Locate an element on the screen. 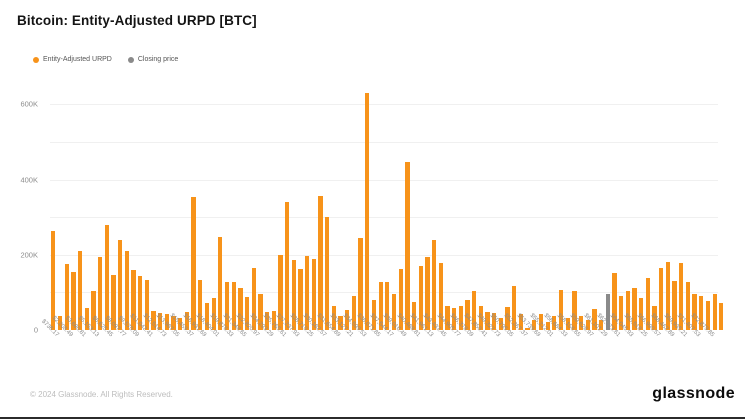 This screenshot has height=419, width=745. closing-price-bar is located at coordinates (607, 312).